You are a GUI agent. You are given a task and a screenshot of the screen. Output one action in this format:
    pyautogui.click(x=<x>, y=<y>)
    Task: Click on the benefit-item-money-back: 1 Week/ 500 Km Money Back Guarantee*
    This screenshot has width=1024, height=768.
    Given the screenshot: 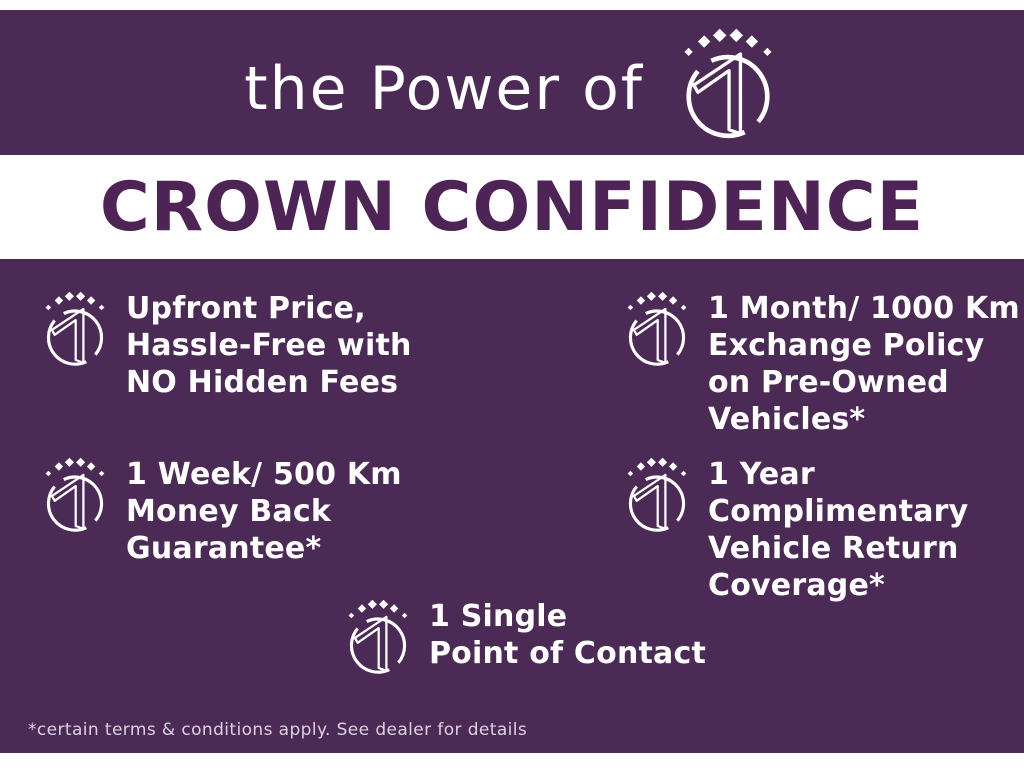 What is the action you would take?
    pyautogui.click(x=221, y=511)
    